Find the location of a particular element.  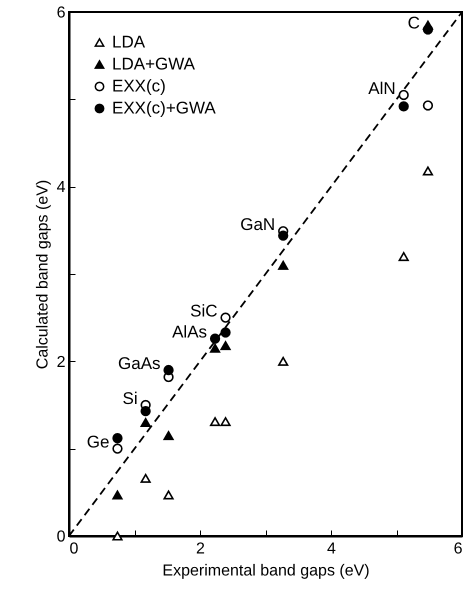

annotation: GaAs is located at coordinates (139, 364).